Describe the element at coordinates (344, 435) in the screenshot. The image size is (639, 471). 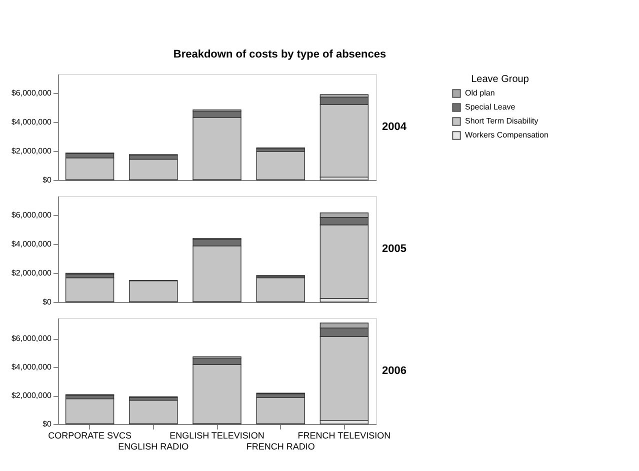
I see `x-tick-label: FRENCH TELEVISION` at that location.